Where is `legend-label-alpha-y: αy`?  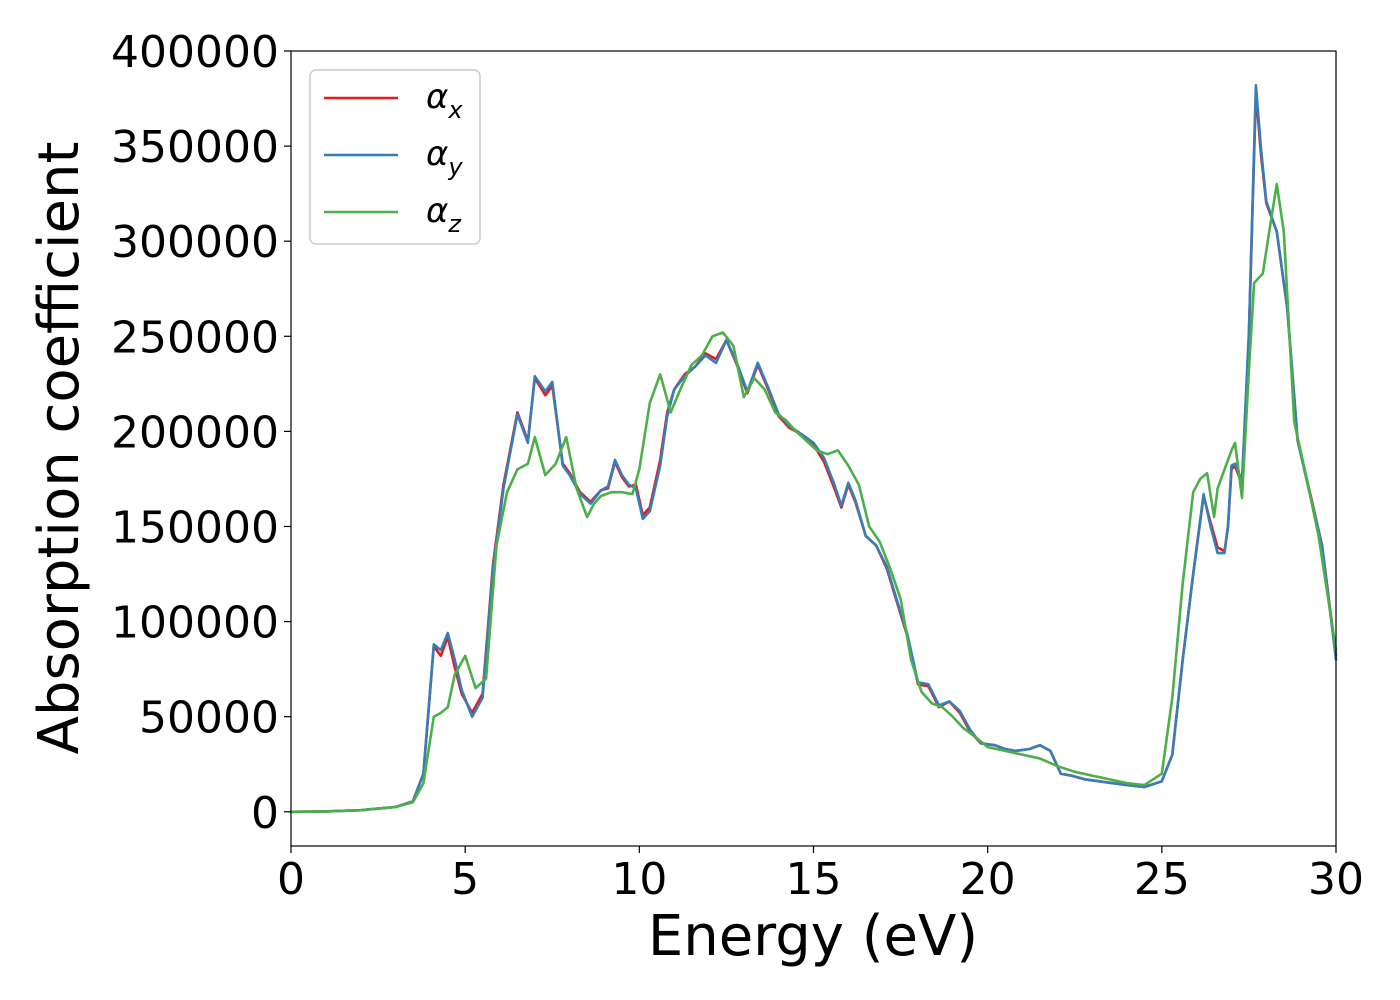
legend-label-alpha-y: αy is located at coordinates (444, 157).